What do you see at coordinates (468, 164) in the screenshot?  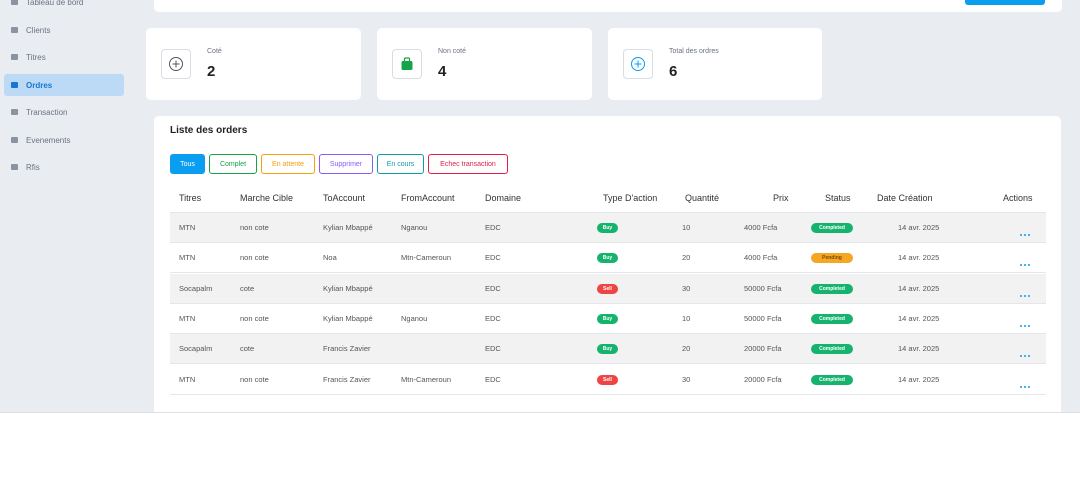 I see `filter-button: Echec transaction` at bounding box center [468, 164].